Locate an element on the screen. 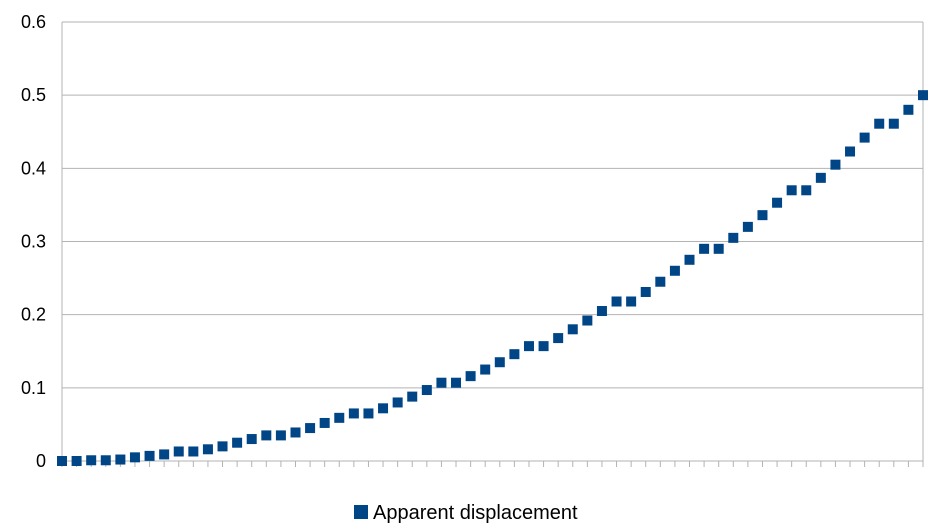 Image resolution: width=943 pixels, height=530 pixels. y-tick-labels: 0 0.1 0.2 0.3 0.4 0.5 0.6 is located at coordinates (33, 241).